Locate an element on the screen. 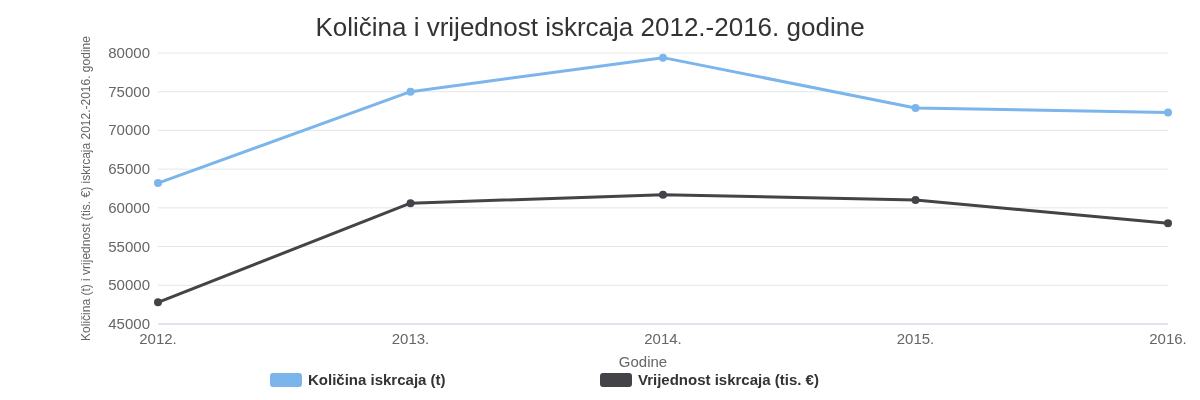 The image size is (1200, 400). chart-title: Količina i vrijednost iskrcaja 2012.-2016. godine is located at coordinates (590, 27).